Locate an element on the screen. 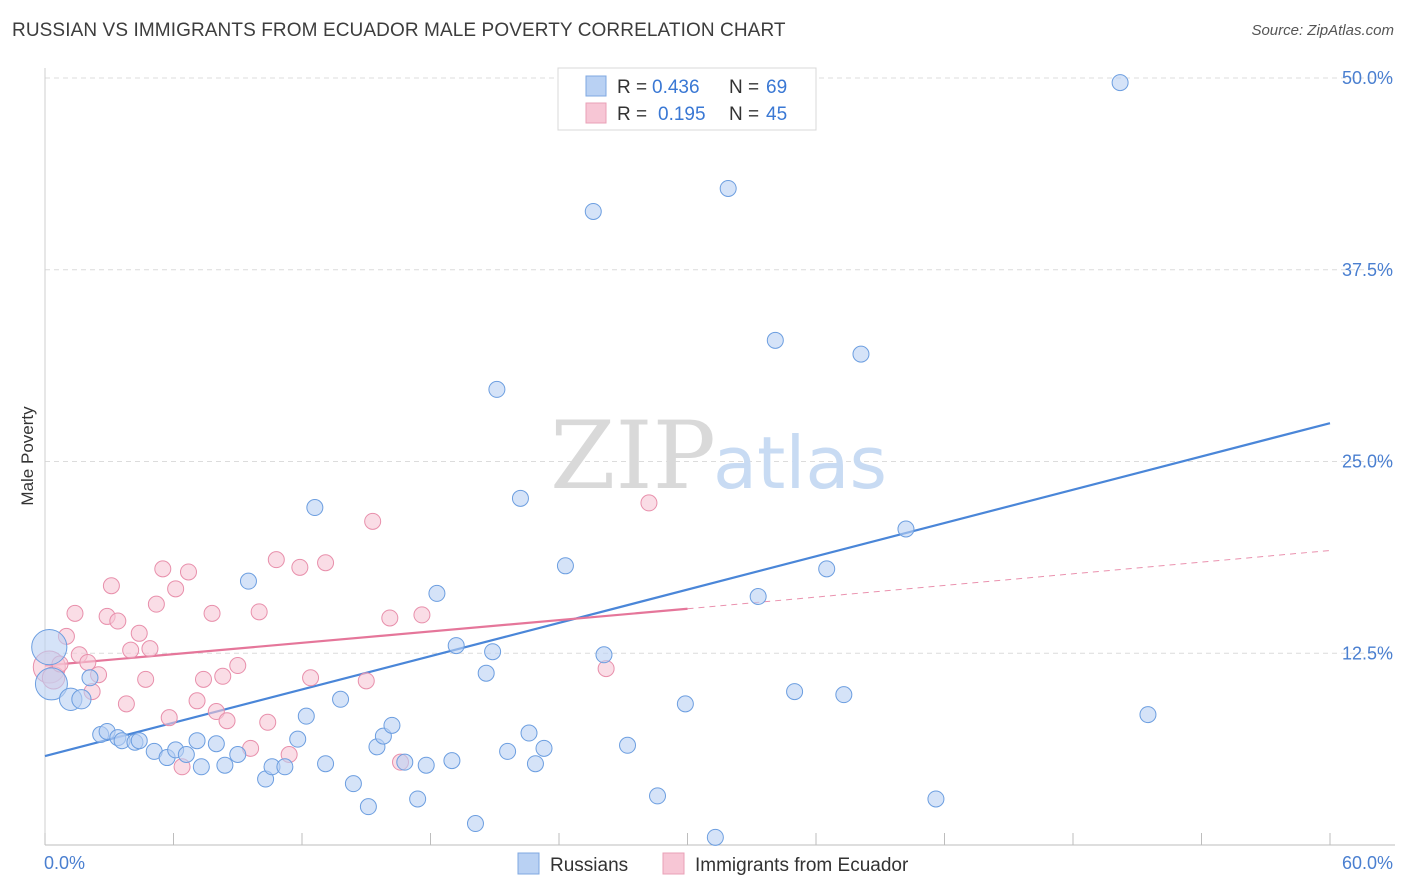 The width and height of the screenshot is (1406, 892). source-label: Source: ZipAtlas.com is located at coordinates (1322, 30).